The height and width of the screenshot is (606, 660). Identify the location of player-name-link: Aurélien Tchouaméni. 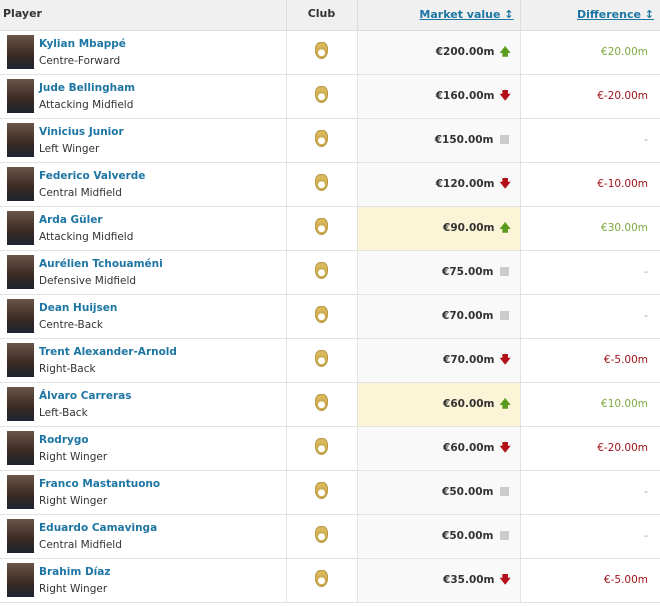
(101, 263).